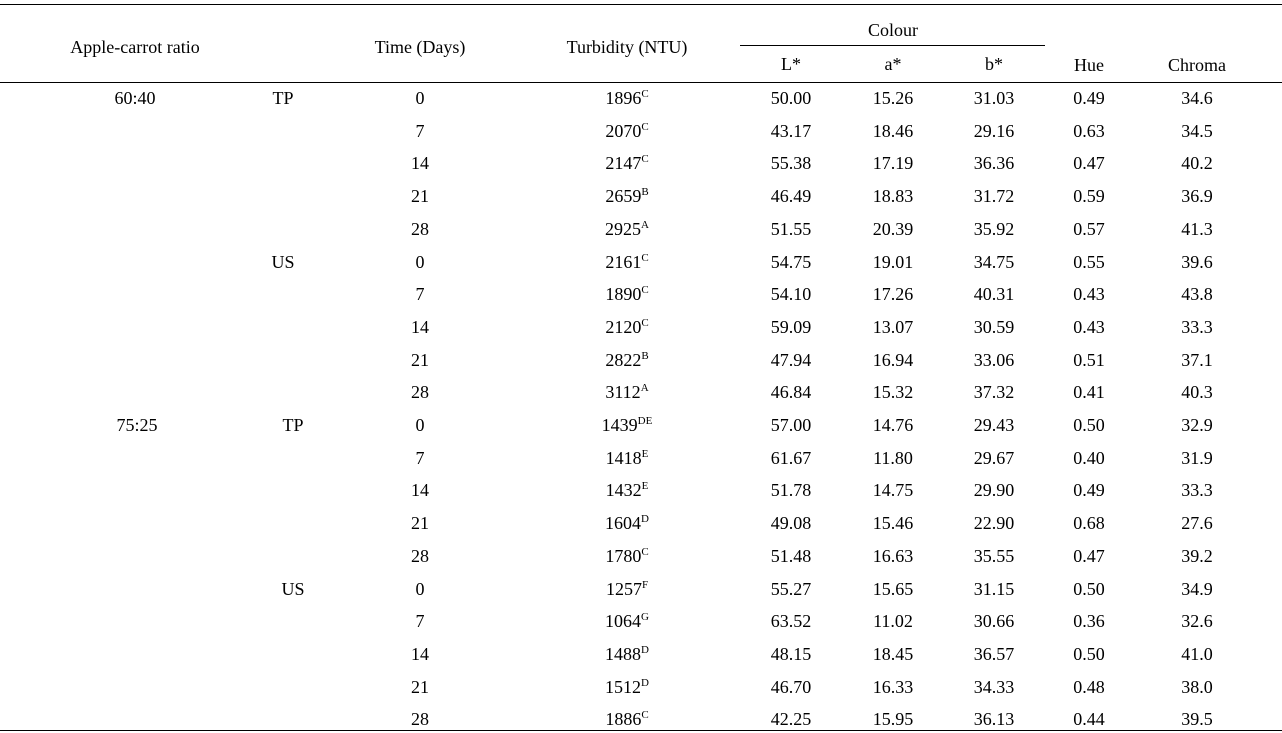  Describe the element at coordinates (791, 588) in the screenshot. I see `cell-l: 55.27` at that location.